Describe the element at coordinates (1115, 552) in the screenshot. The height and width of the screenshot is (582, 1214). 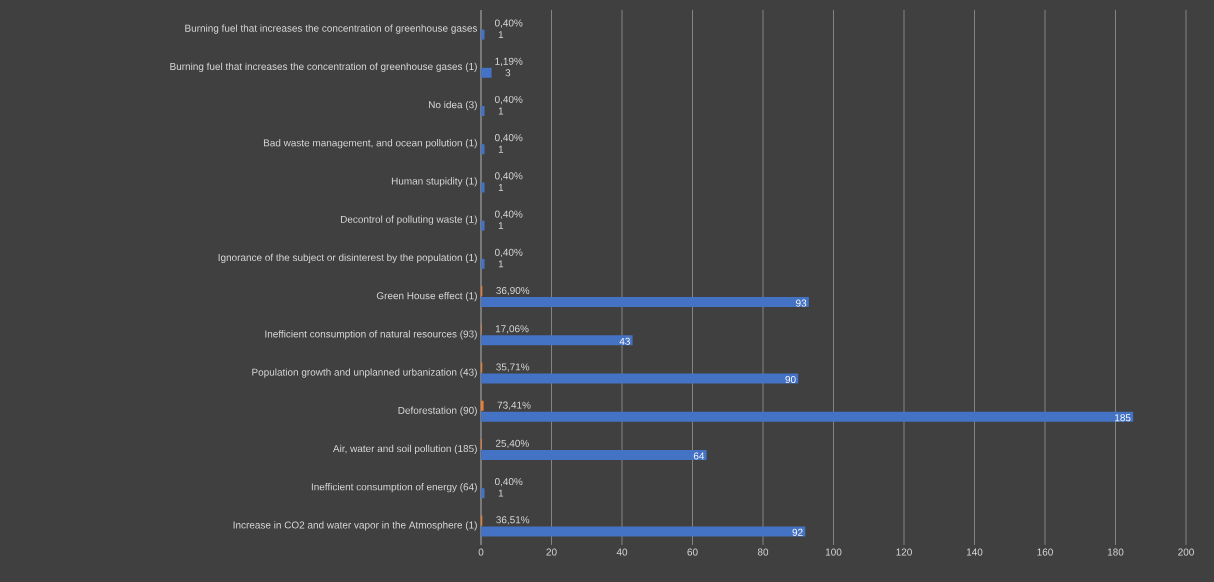
I see `x-tick-label: 180` at that location.